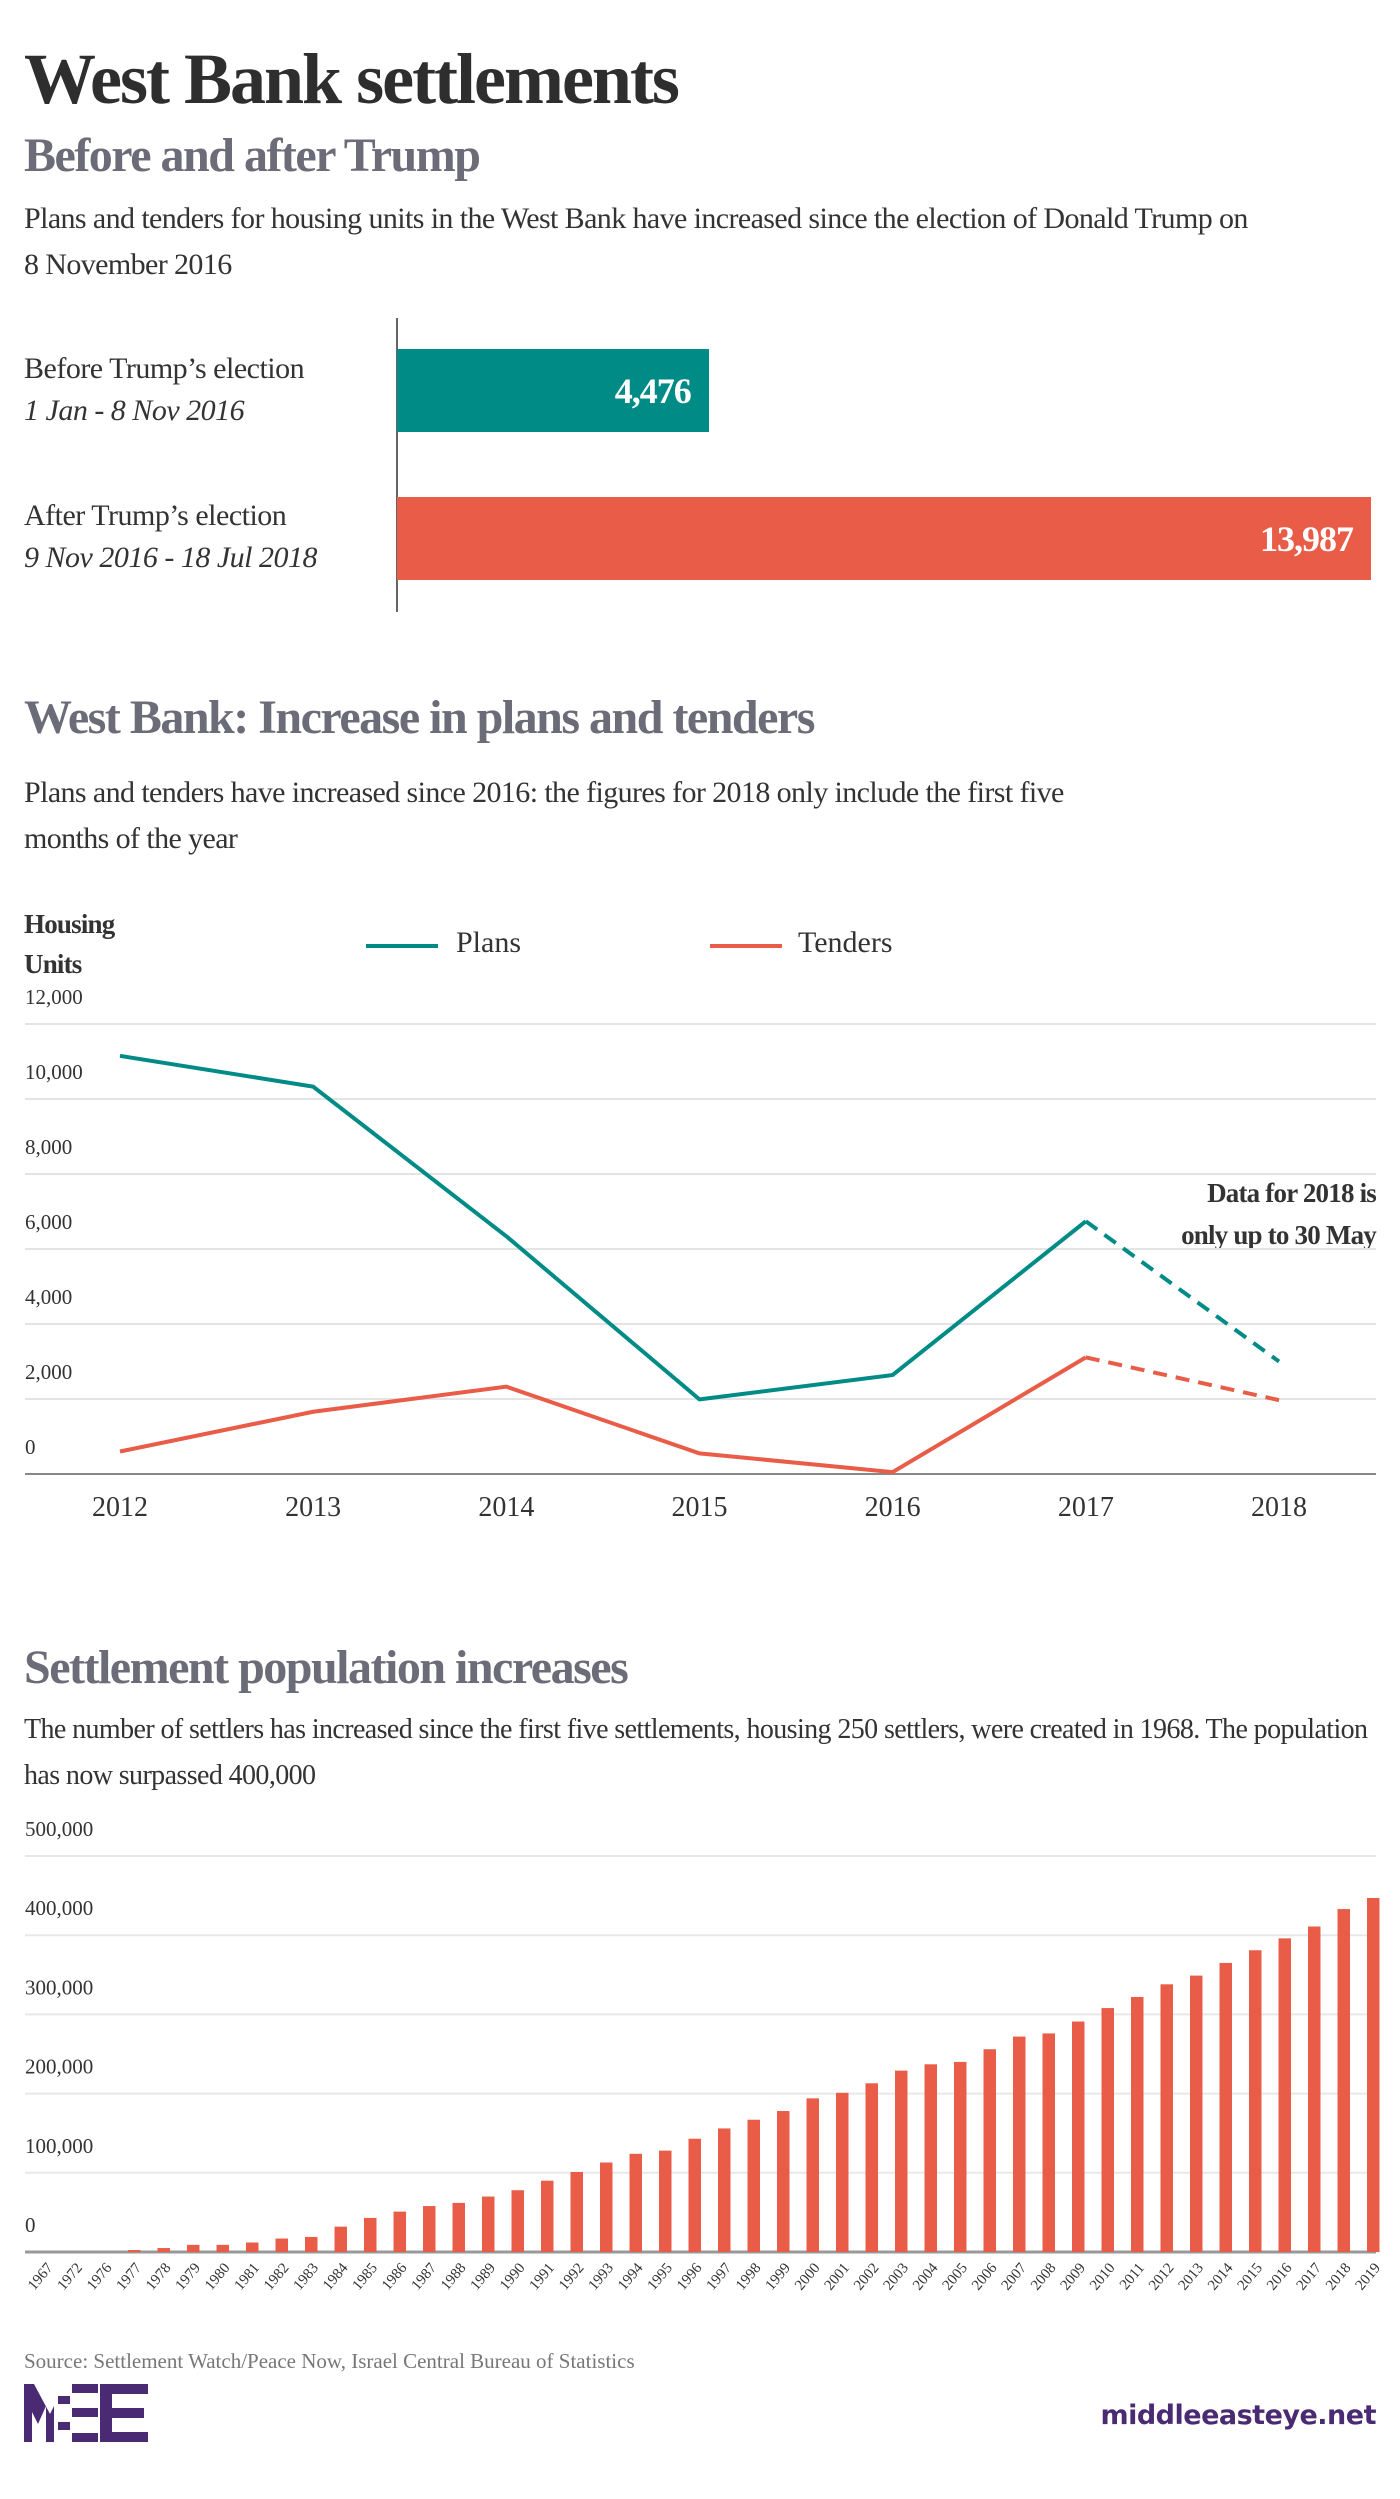 This screenshot has width=1400, height=2499. Describe the element at coordinates (1182, 1291) in the screenshot. I see `series-dashed-plans` at that location.